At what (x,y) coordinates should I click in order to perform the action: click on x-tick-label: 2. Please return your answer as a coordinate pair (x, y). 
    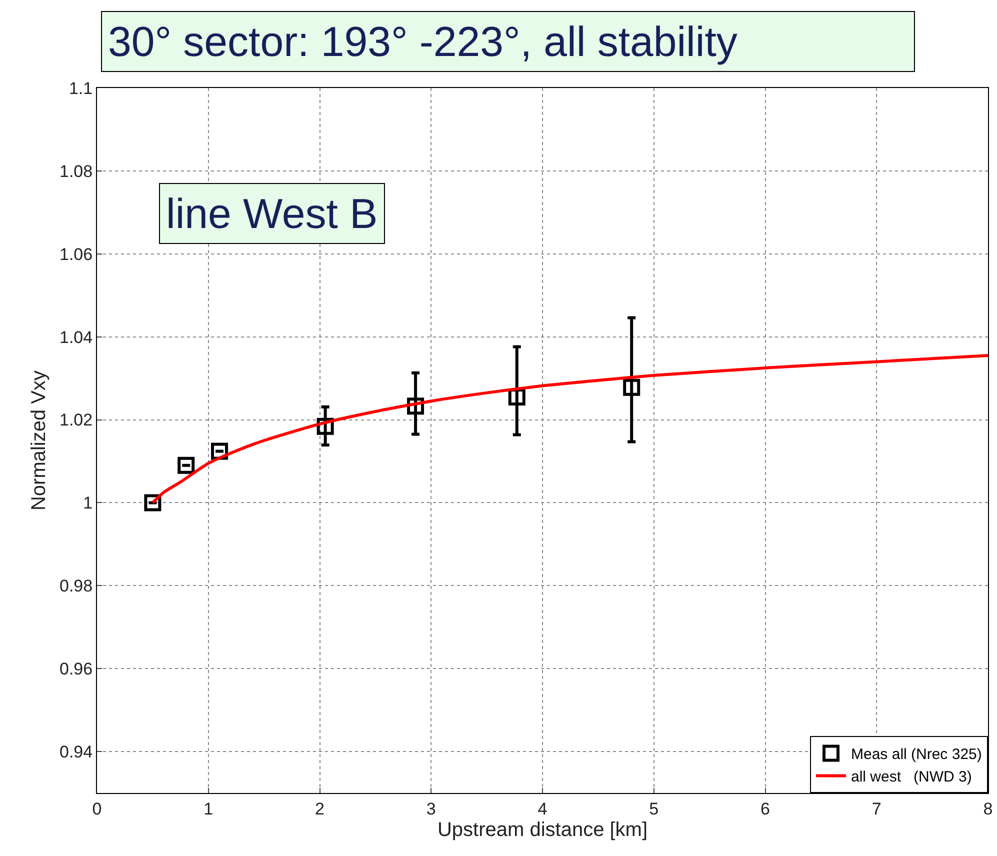
    Looking at the image, I should click on (319, 808).